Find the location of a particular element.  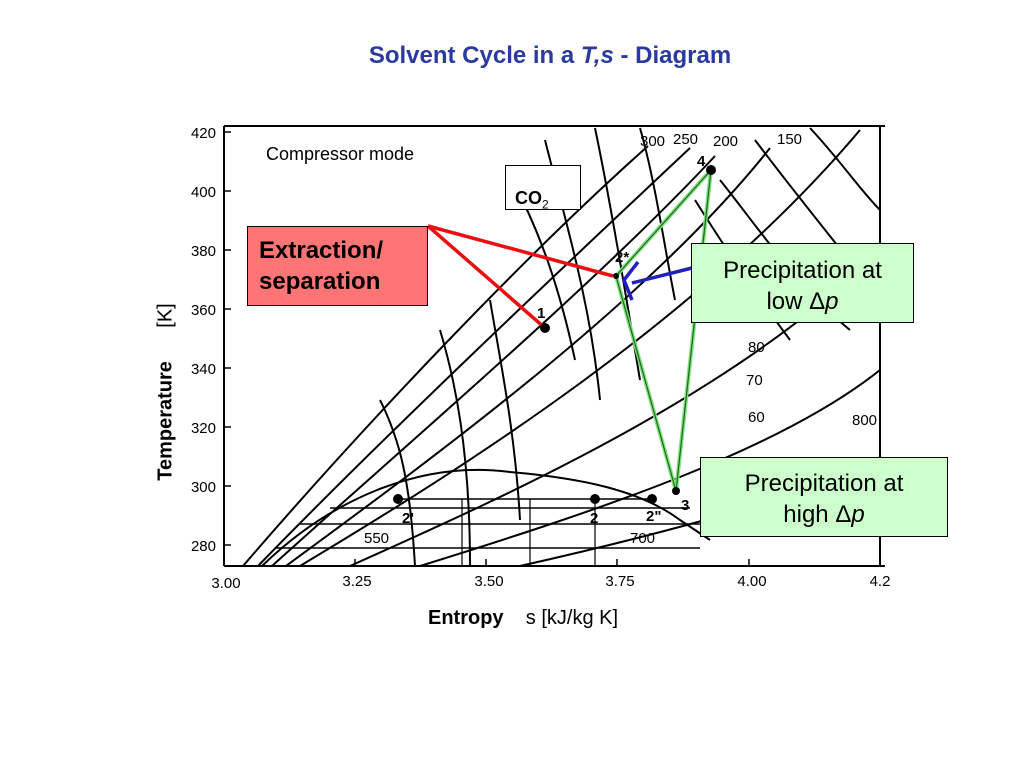

state-label-1: 1 is located at coordinates (541, 313).